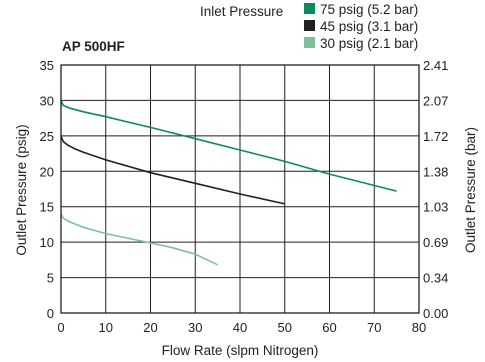  What do you see at coordinates (93, 46) in the screenshot?
I see `chart-title: AP 500HF` at bounding box center [93, 46].